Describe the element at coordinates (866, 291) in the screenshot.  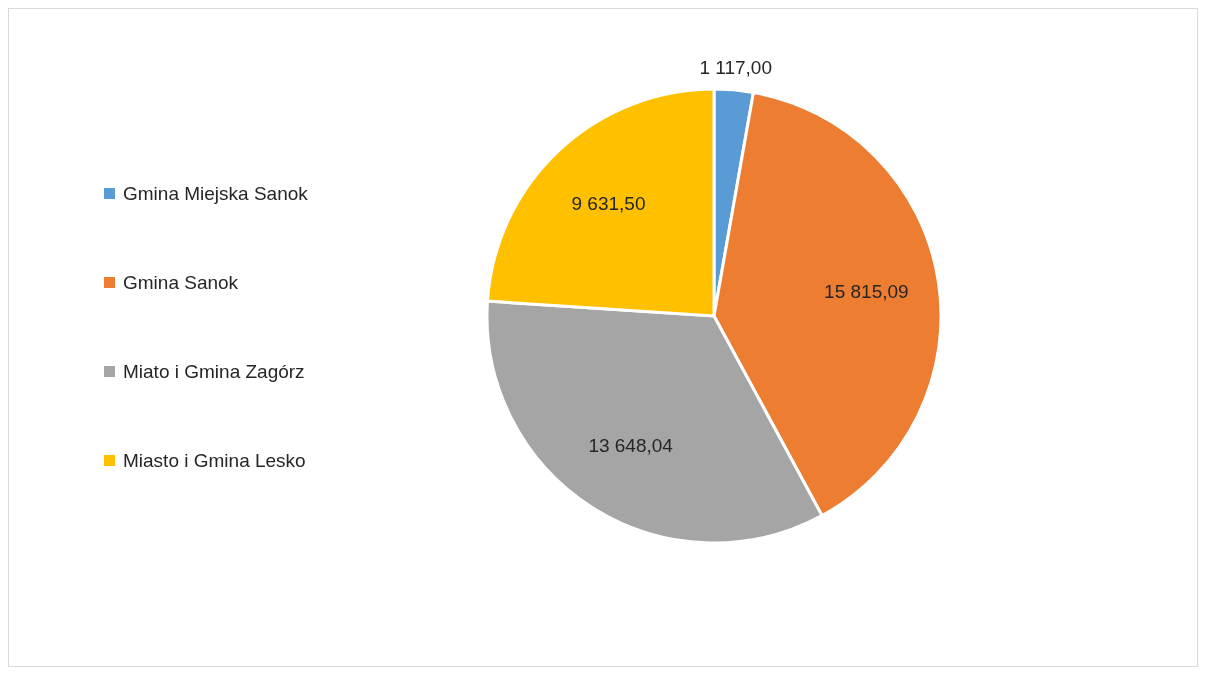
I see `data-label: 15 815,09` at that location.